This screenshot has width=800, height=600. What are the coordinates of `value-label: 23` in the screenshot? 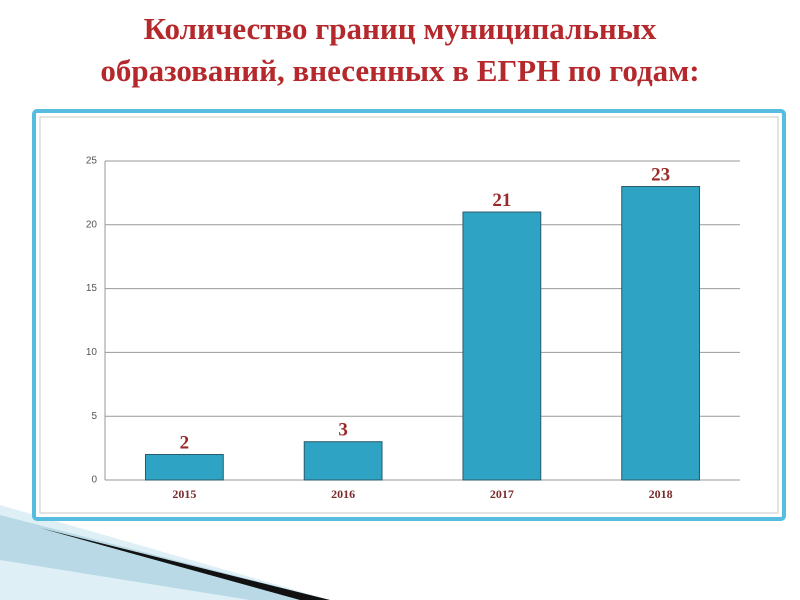 It's located at (660, 175).